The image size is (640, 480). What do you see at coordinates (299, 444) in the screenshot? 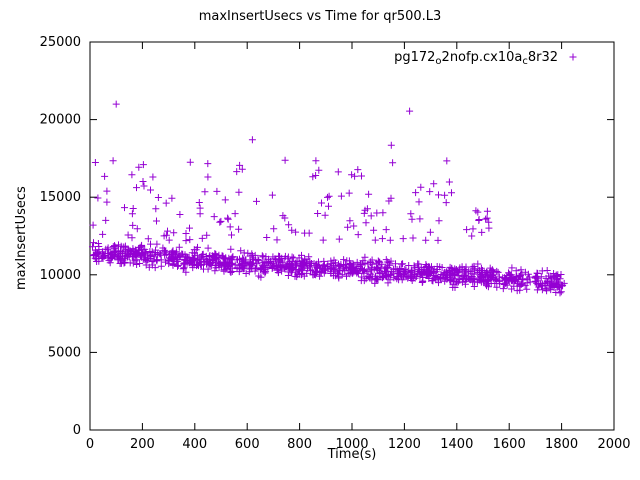
I see `x-tick-label: 800` at bounding box center [299, 444].